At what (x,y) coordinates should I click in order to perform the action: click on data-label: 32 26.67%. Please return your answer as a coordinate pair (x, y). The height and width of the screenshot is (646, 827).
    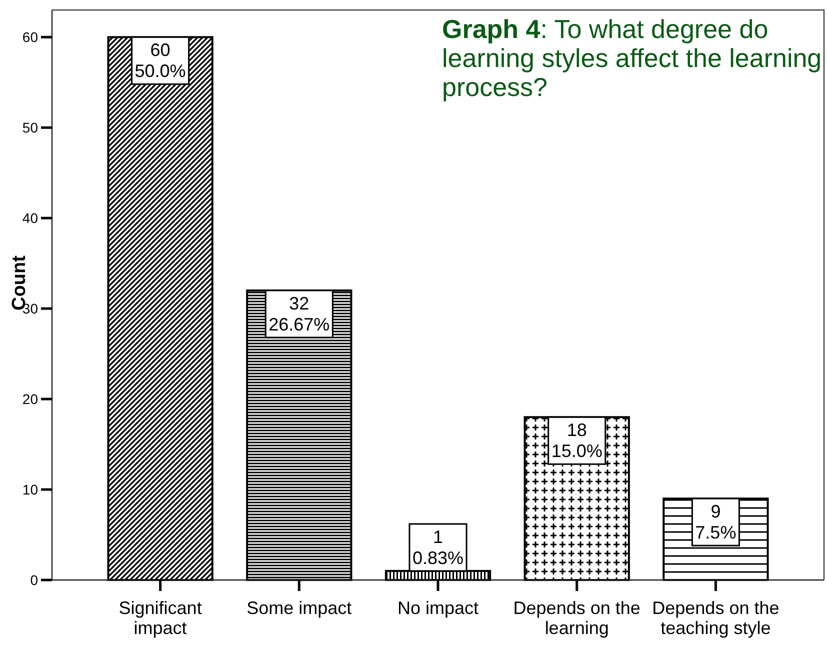
    Looking at the image, I should click on (299, 313).